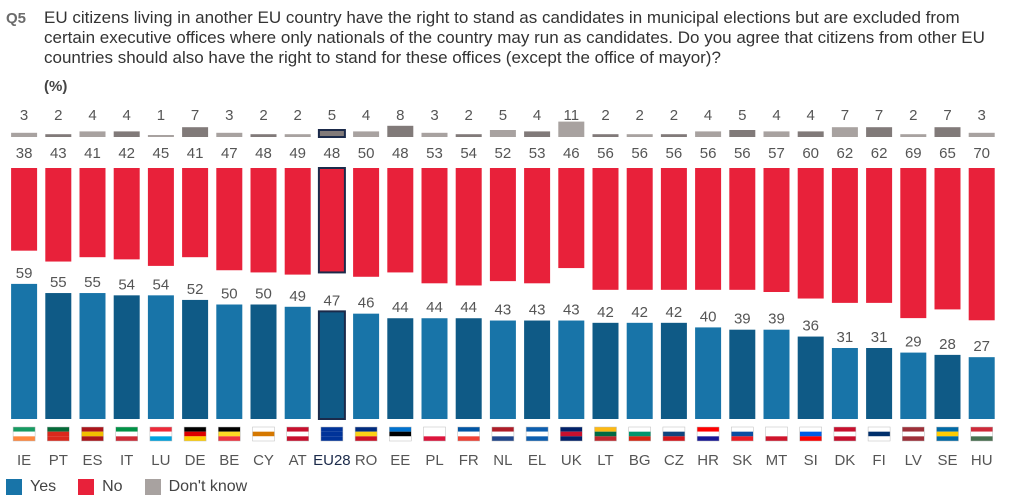 This screenshot has height=498, width=1024. What do you see at coordinates (879, 337) in the screenshot?
I see `label-yes-fi: 31` at bounding box center [879, 337].